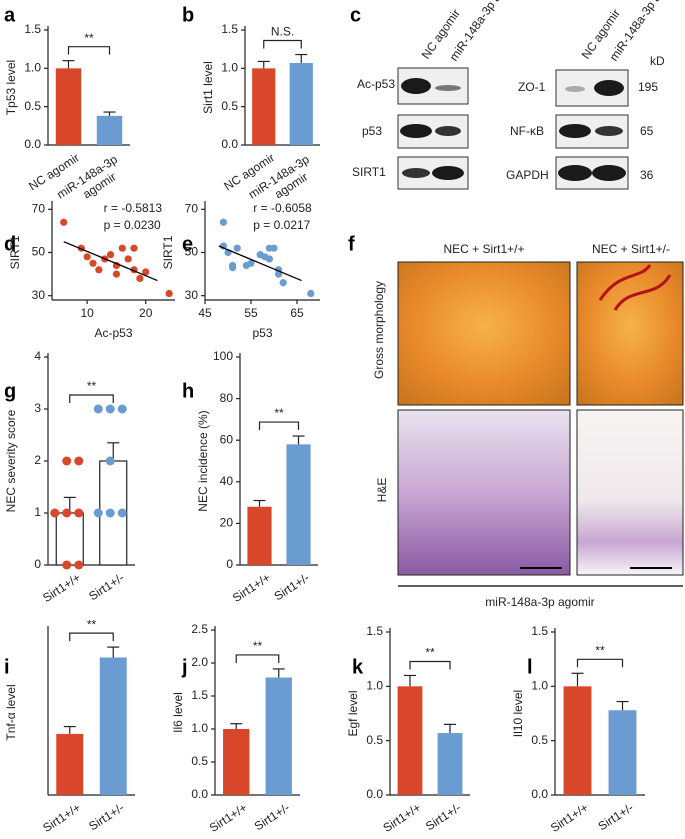 This screenshot has height=839, width=685. I want to click on x-axis-label: Ac-p53, so click(113, 333).